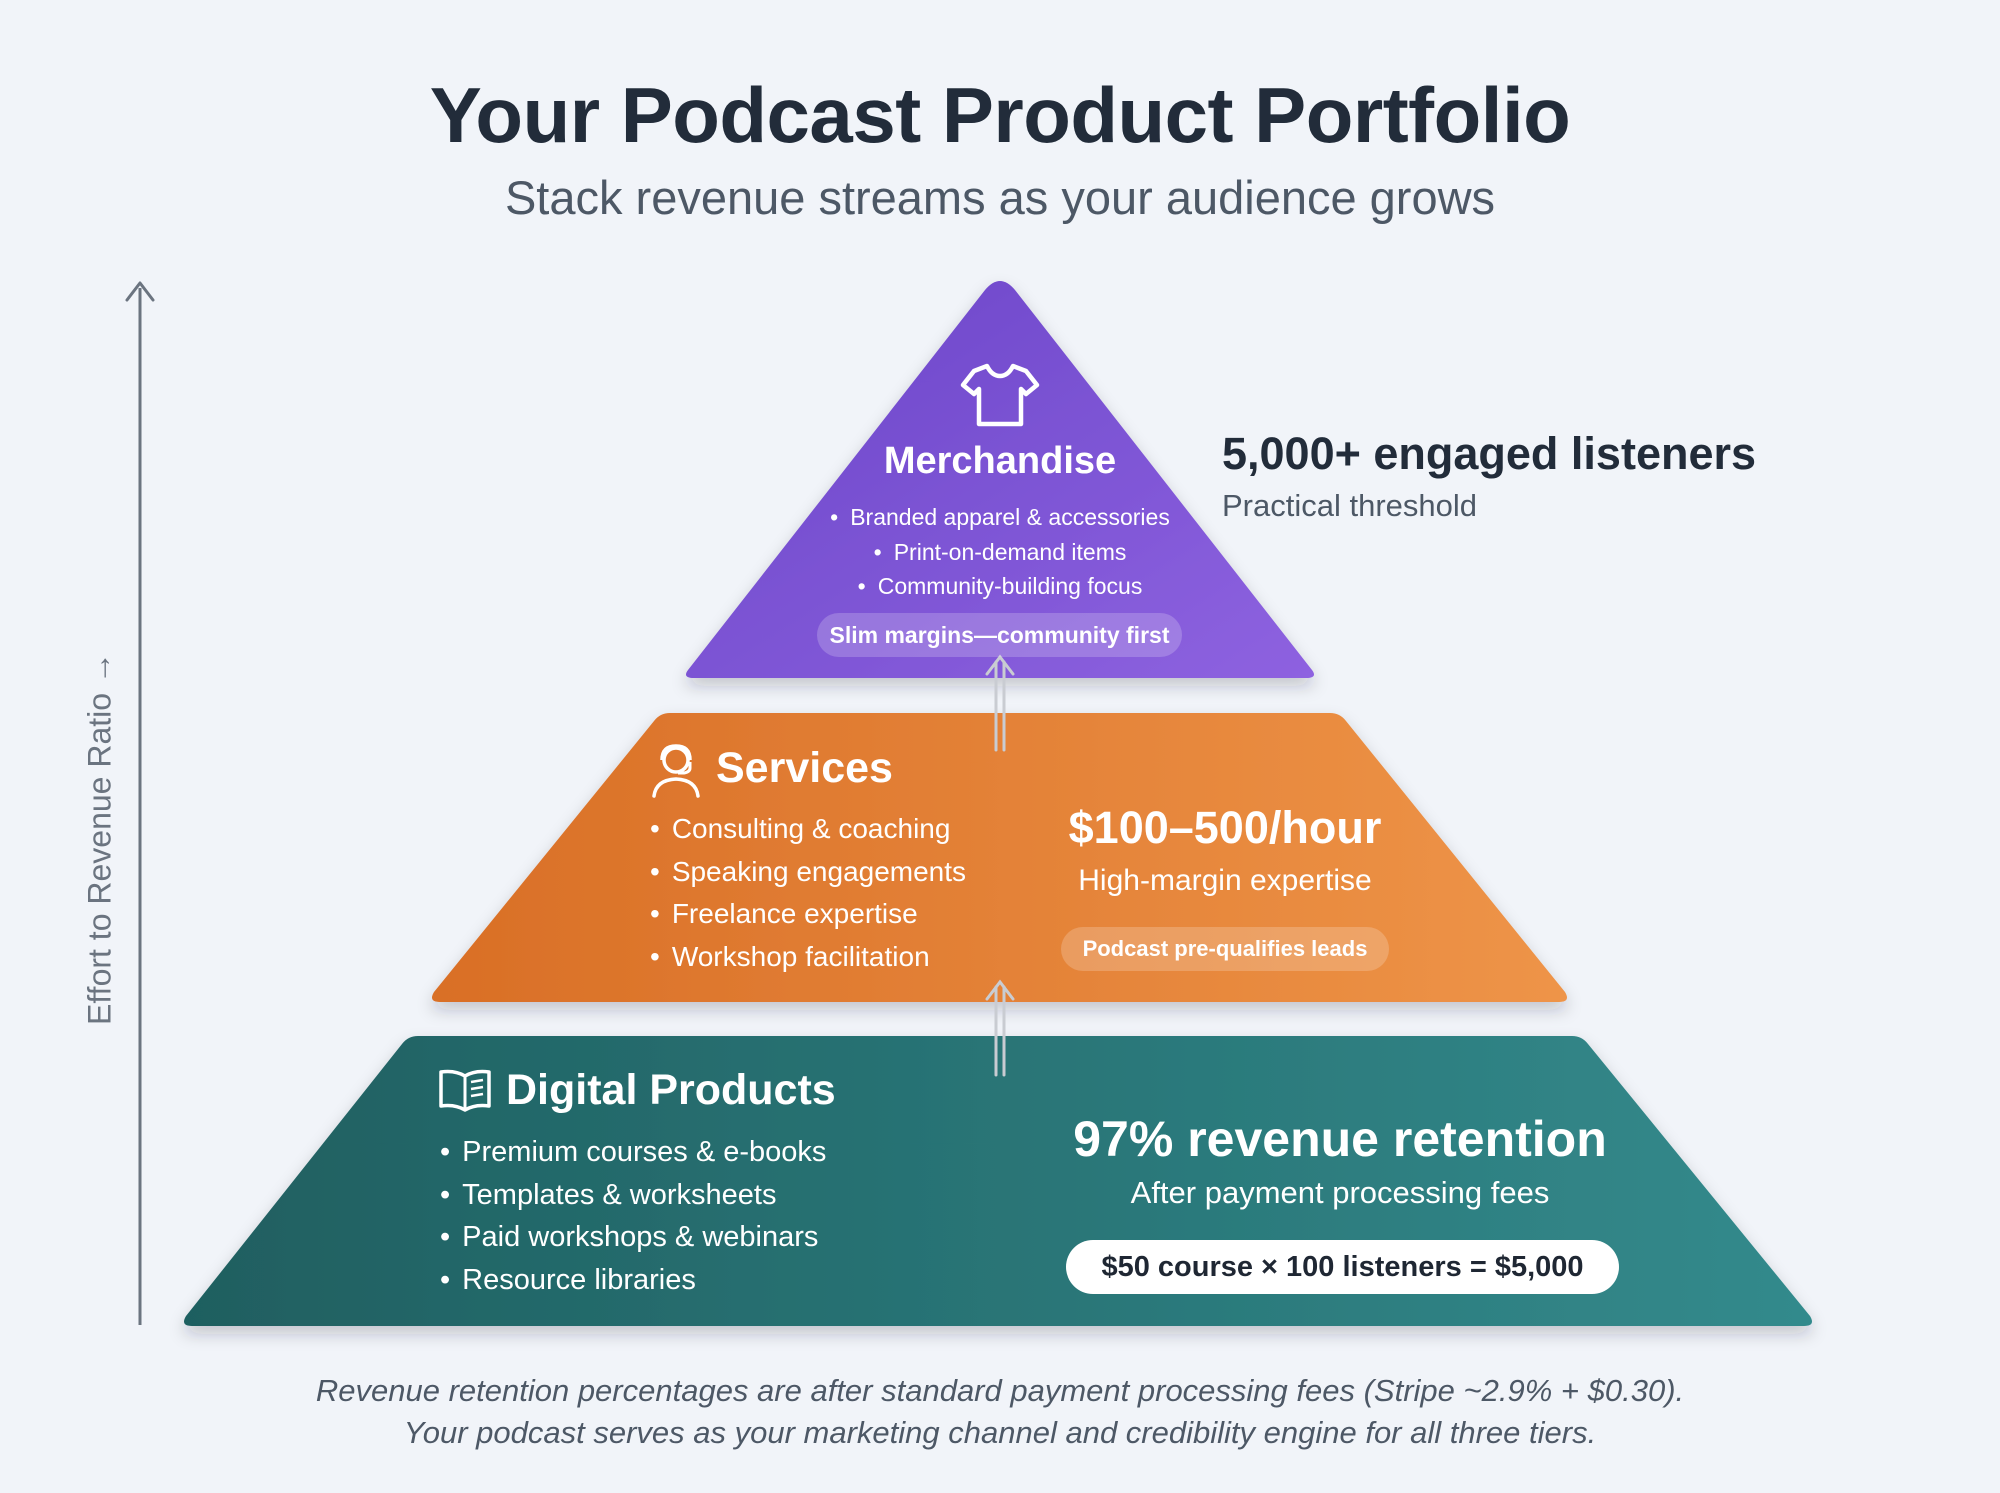  What do you see at coordinates (676, 771) in the screenshot?
I see `headset-person-icon` at bounding box center [676, 771].